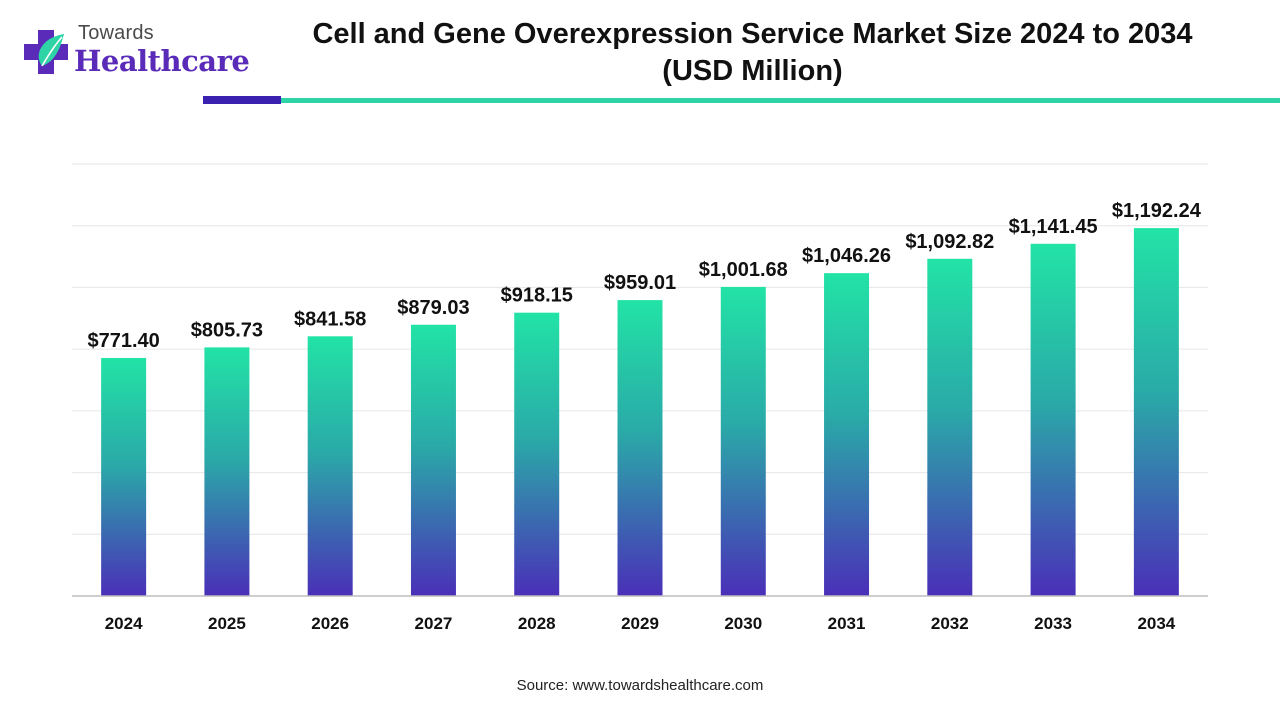  Describe the element at coordinates (1053, 227) in the screenshot. I see `data-label-2033: $1,141.45` at that location.